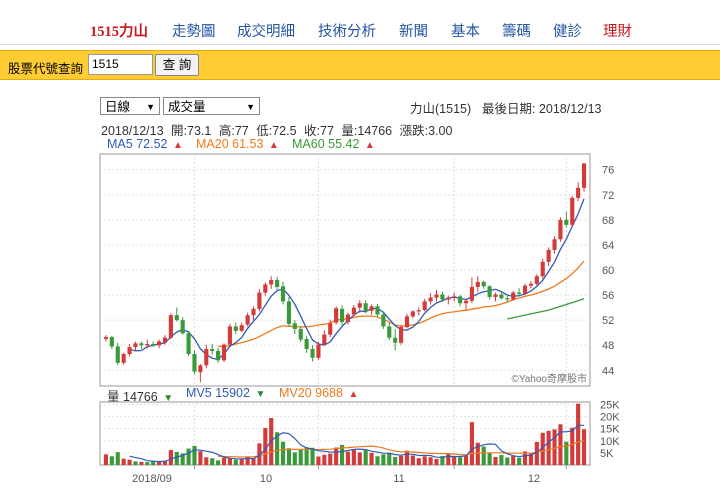  What do you see at coordinates (248, 144) in the screenshot?
I see `ma20-value: 61.53` at bounding box center [248, 144].